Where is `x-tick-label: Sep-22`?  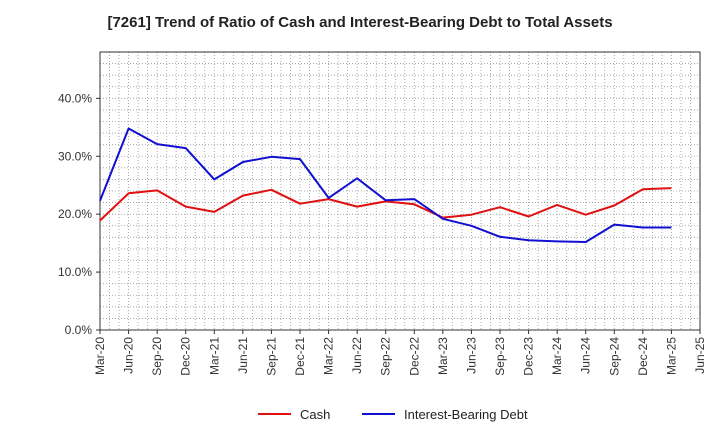
x-tick-label: Sep-22 is located at coordinates (386, 356).